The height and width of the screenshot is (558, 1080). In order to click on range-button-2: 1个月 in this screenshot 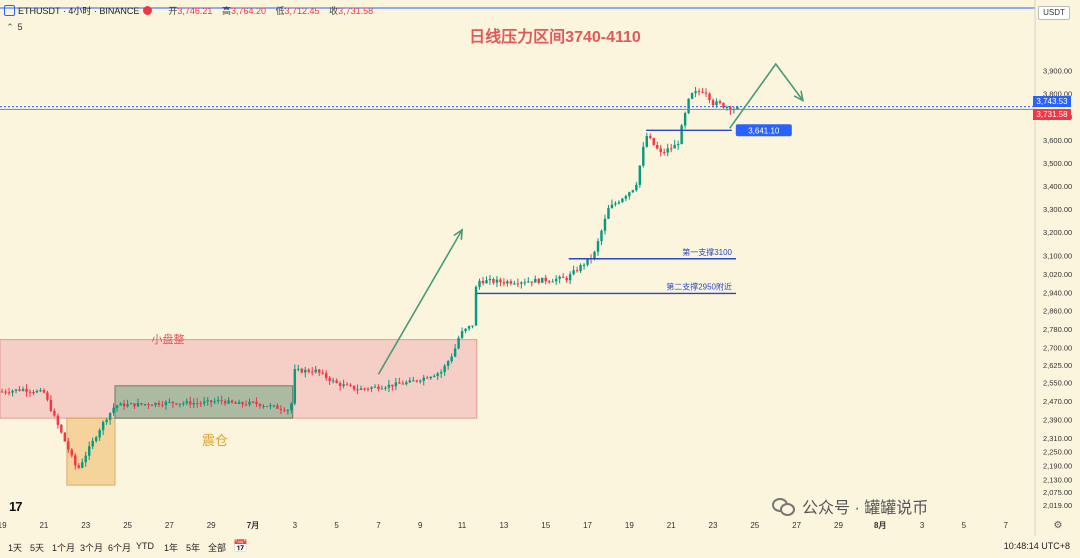, I will do `click(64, 548)`.